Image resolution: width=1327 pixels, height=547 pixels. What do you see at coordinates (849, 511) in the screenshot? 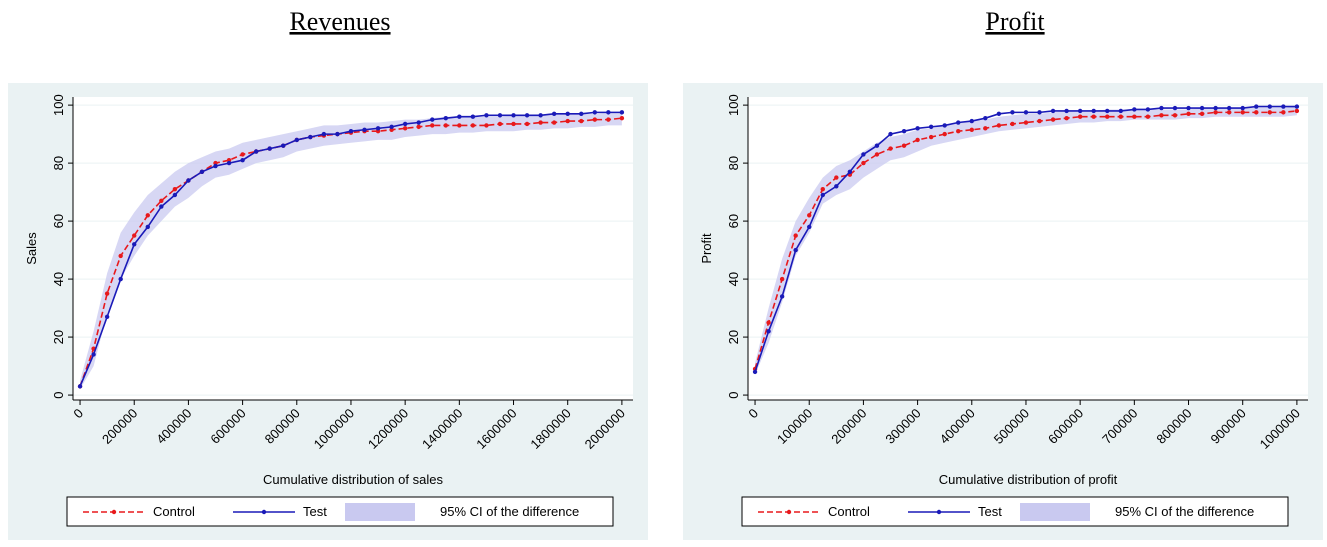
I see `legend-label: Control` at bounding box center [849, 511].